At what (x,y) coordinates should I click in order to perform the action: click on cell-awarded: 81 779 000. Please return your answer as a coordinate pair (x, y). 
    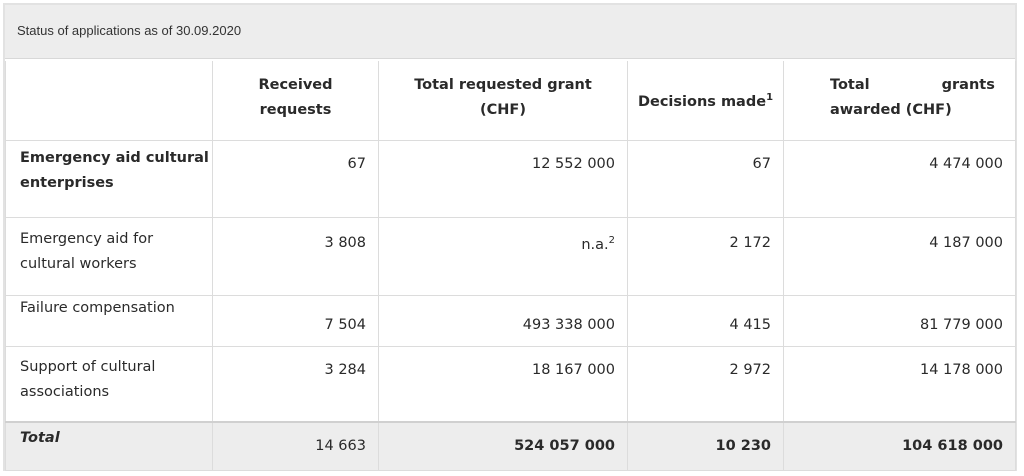
    Looking at the image, I should click on (899, 320).